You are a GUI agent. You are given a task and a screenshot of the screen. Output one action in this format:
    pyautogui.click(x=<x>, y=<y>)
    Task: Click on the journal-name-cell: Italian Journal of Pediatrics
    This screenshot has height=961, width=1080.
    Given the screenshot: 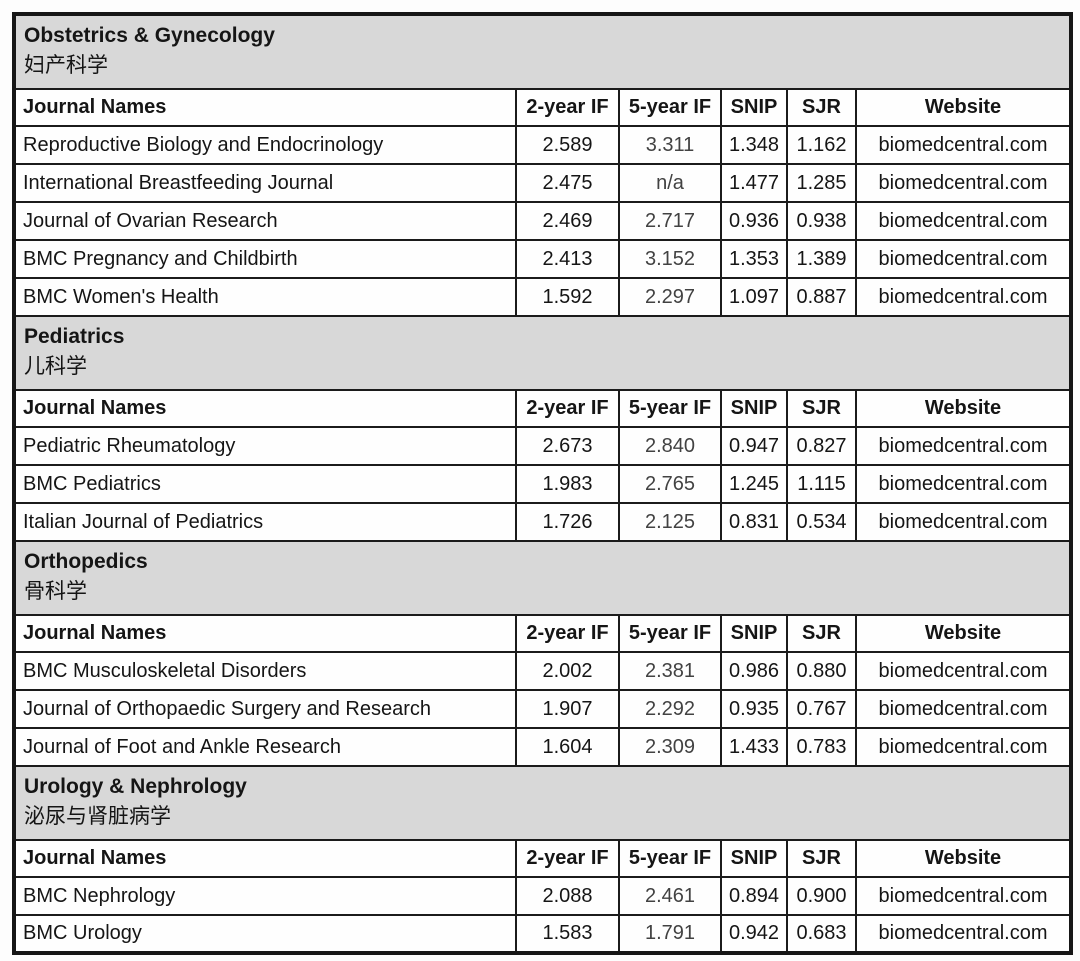 What is the action you would take?
    pyautogui.click(x=265, y=522)
    